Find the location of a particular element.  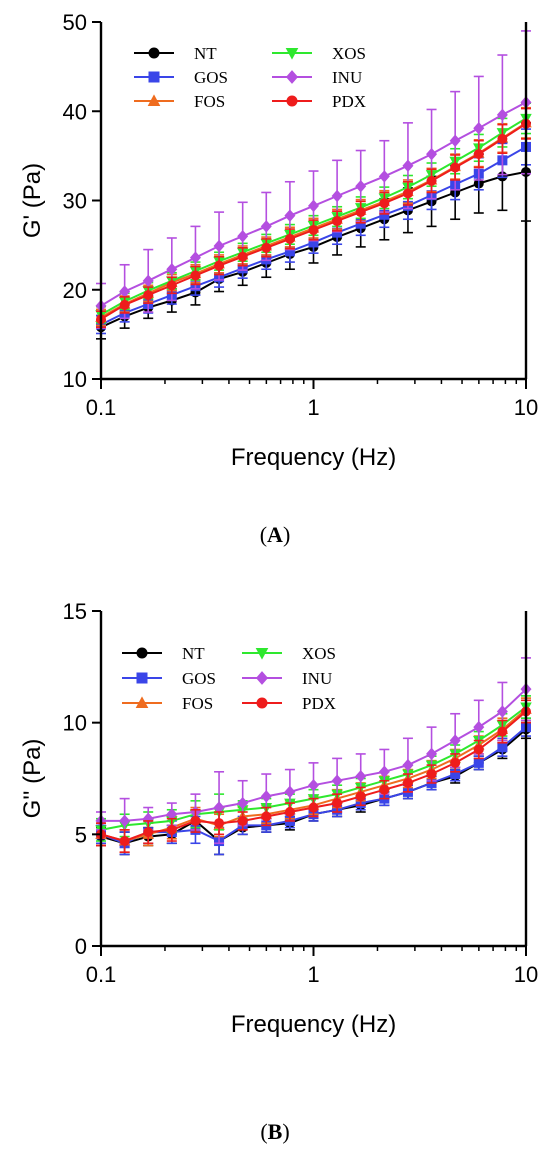

x-tick-label: 1 is located at coordinates (313, 407).